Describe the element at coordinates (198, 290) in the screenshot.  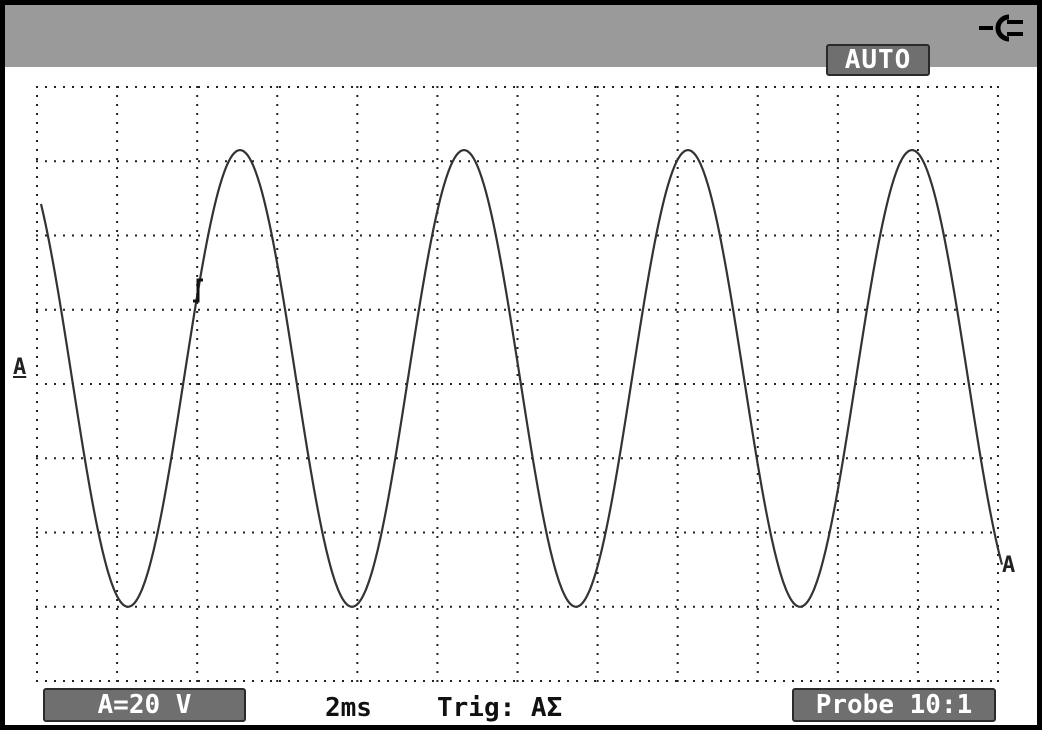
I see `trigger-level-icon` at that location.